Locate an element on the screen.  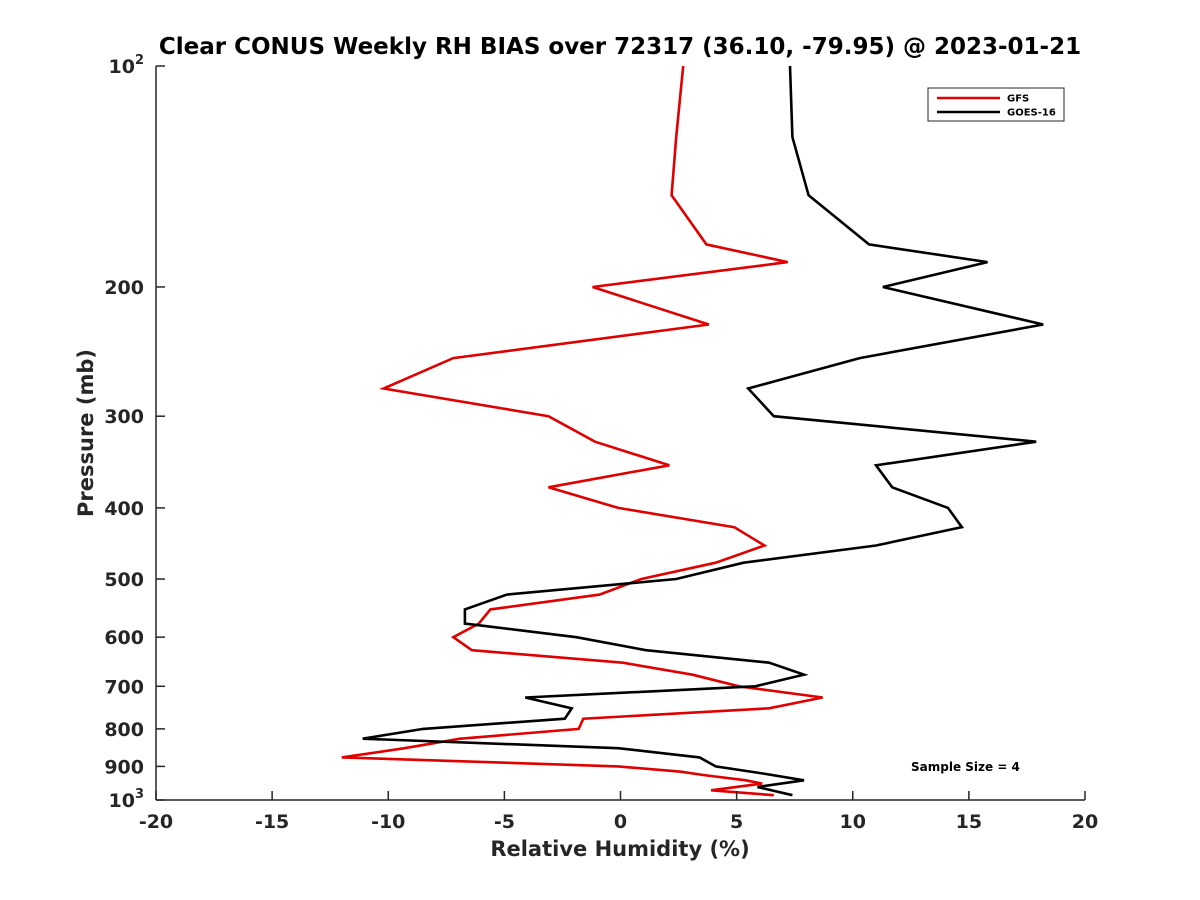
y-tick-base: 600 is located at coordinates (124, 638).